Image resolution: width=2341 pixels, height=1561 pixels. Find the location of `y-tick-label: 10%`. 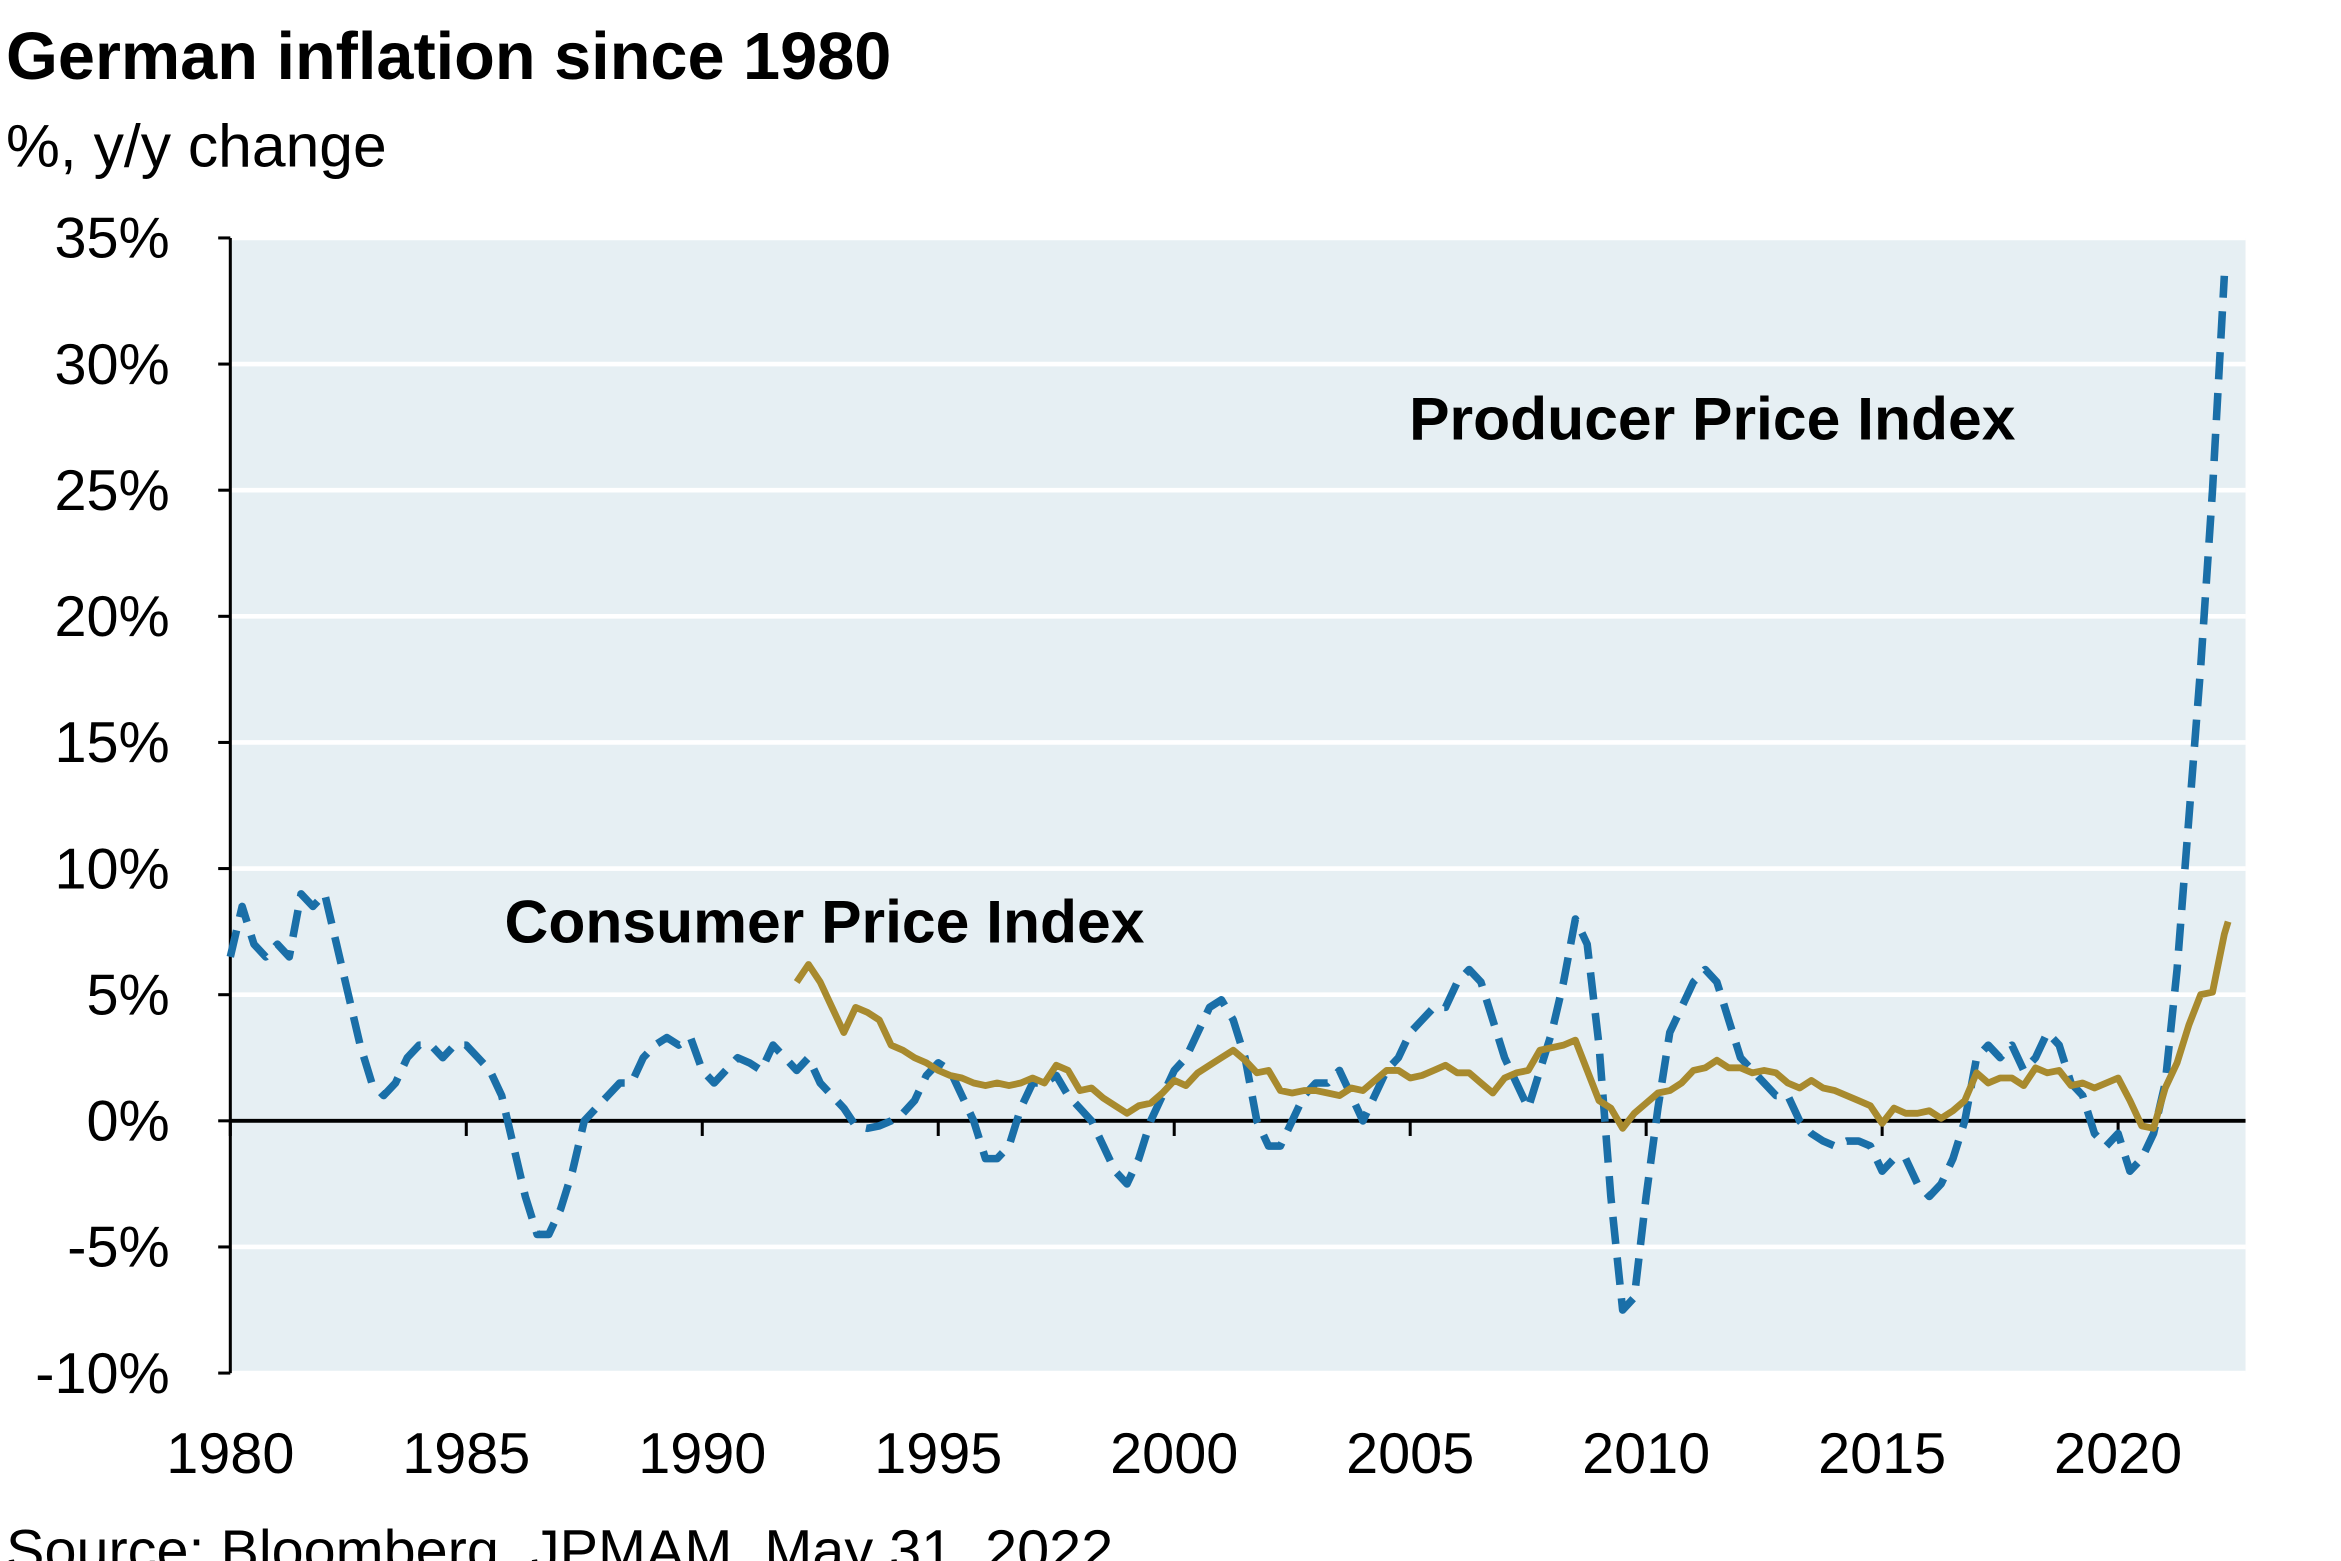

y-tick-label: 10% is located at coordinates (111, 869).